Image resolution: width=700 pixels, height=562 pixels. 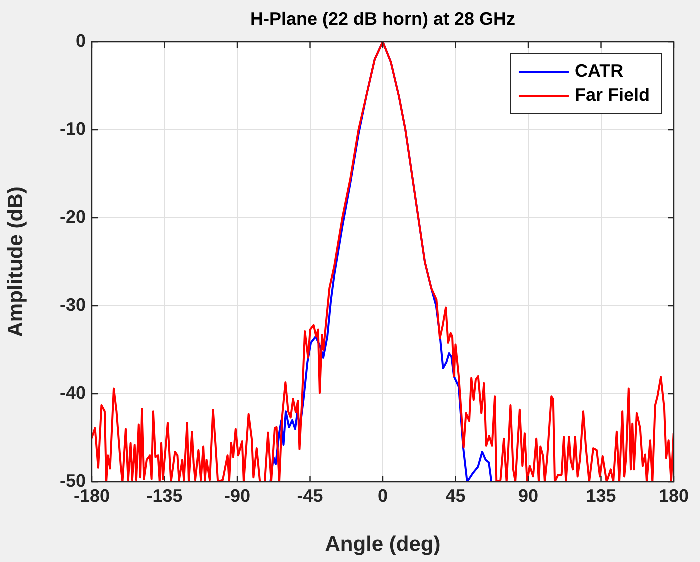 What do you see at coordinates (310, 496) in the screenshot?
I see `x-tick-label: -45` at bounding box center [310, 496].